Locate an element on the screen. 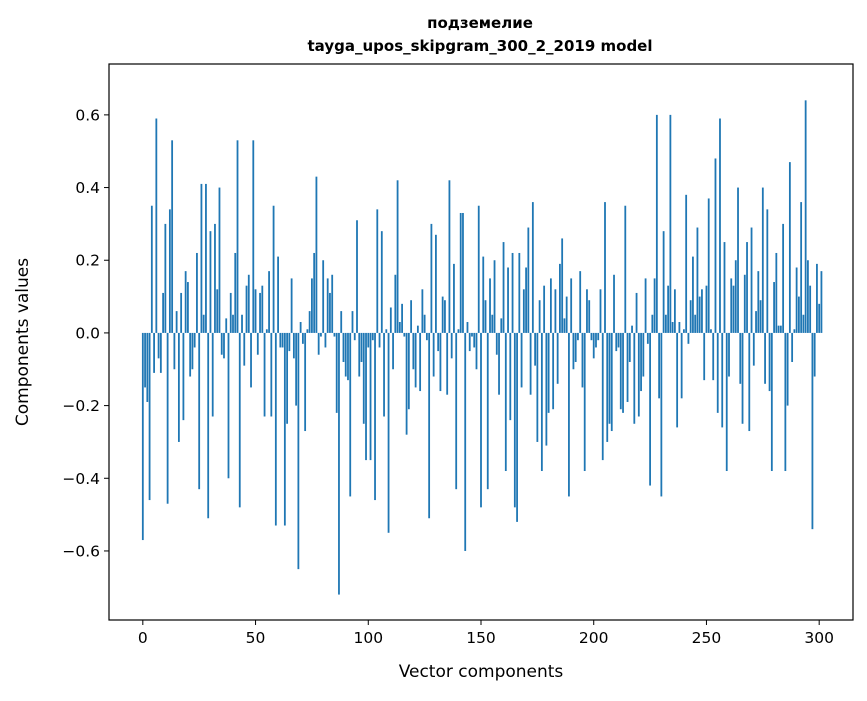  y-tick-label: −0.2 is located at coordinates (81, 406).